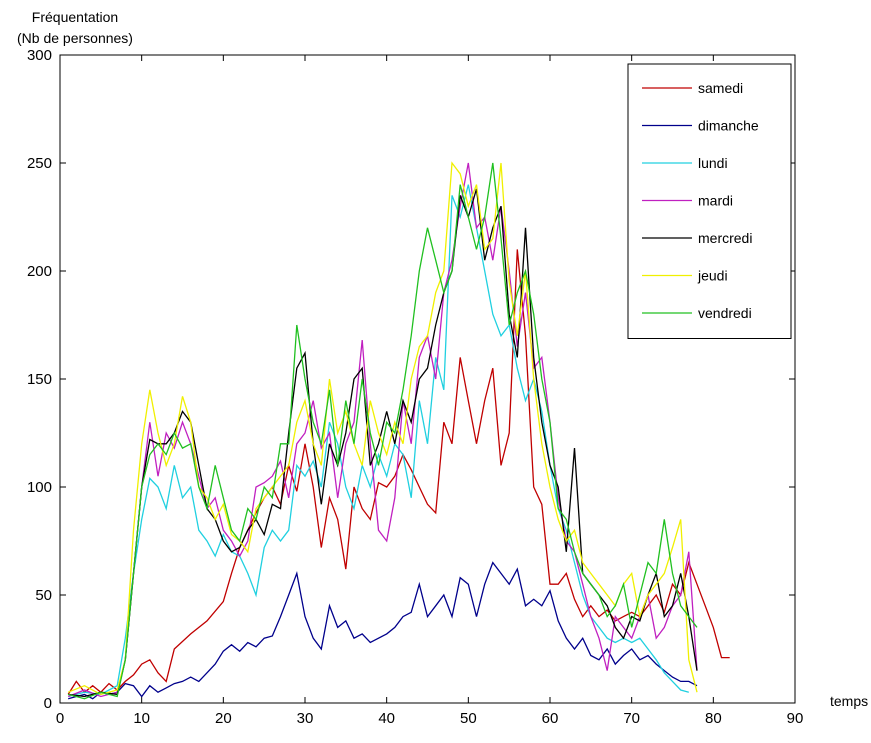 The width and height of the screenshot is (871, 743). I want to click on legend-label-mardi: mardi, so click(715, 201).